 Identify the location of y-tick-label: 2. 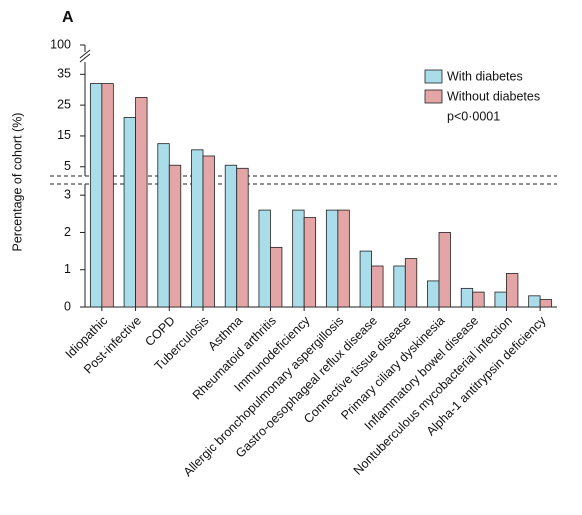
(67, 232).